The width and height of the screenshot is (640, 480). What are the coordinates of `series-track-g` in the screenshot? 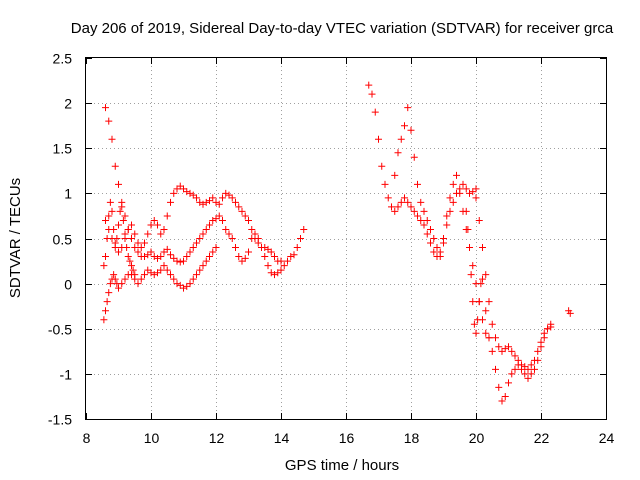 It's located at (508, 306).